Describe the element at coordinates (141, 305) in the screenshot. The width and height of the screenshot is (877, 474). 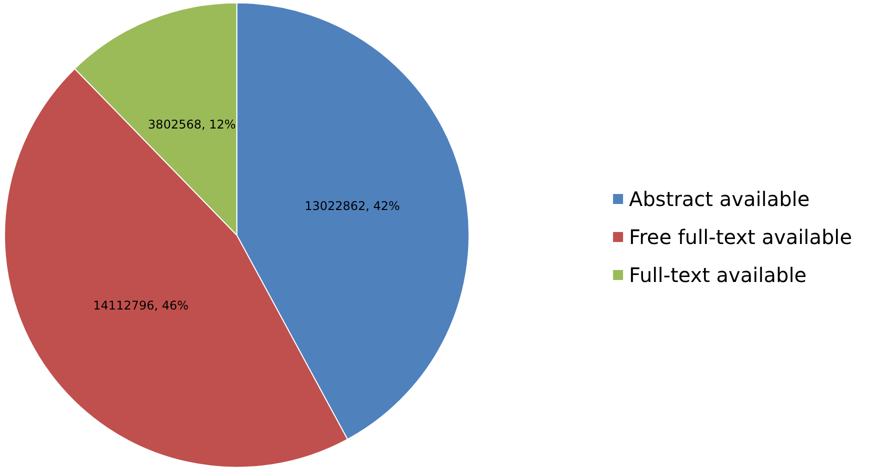
I see `data-label: 14112796, 46%` at that location.